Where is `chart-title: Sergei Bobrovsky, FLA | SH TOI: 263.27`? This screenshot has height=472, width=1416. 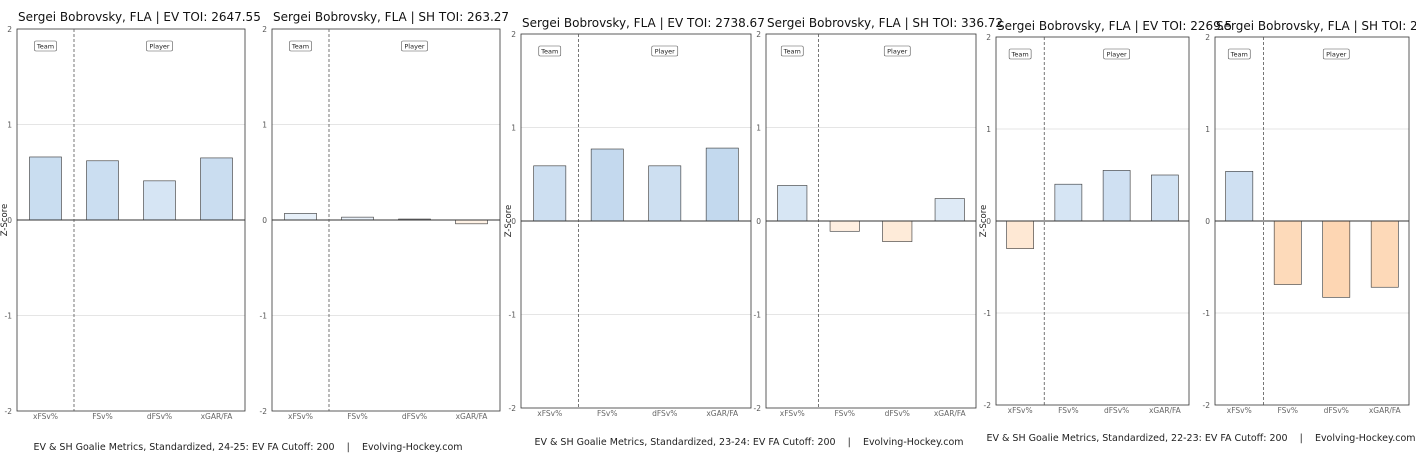 chart-title: Sergei Bobrovsky, FLA | SH TOI: 263.27 is located at coordinates (391, 17).